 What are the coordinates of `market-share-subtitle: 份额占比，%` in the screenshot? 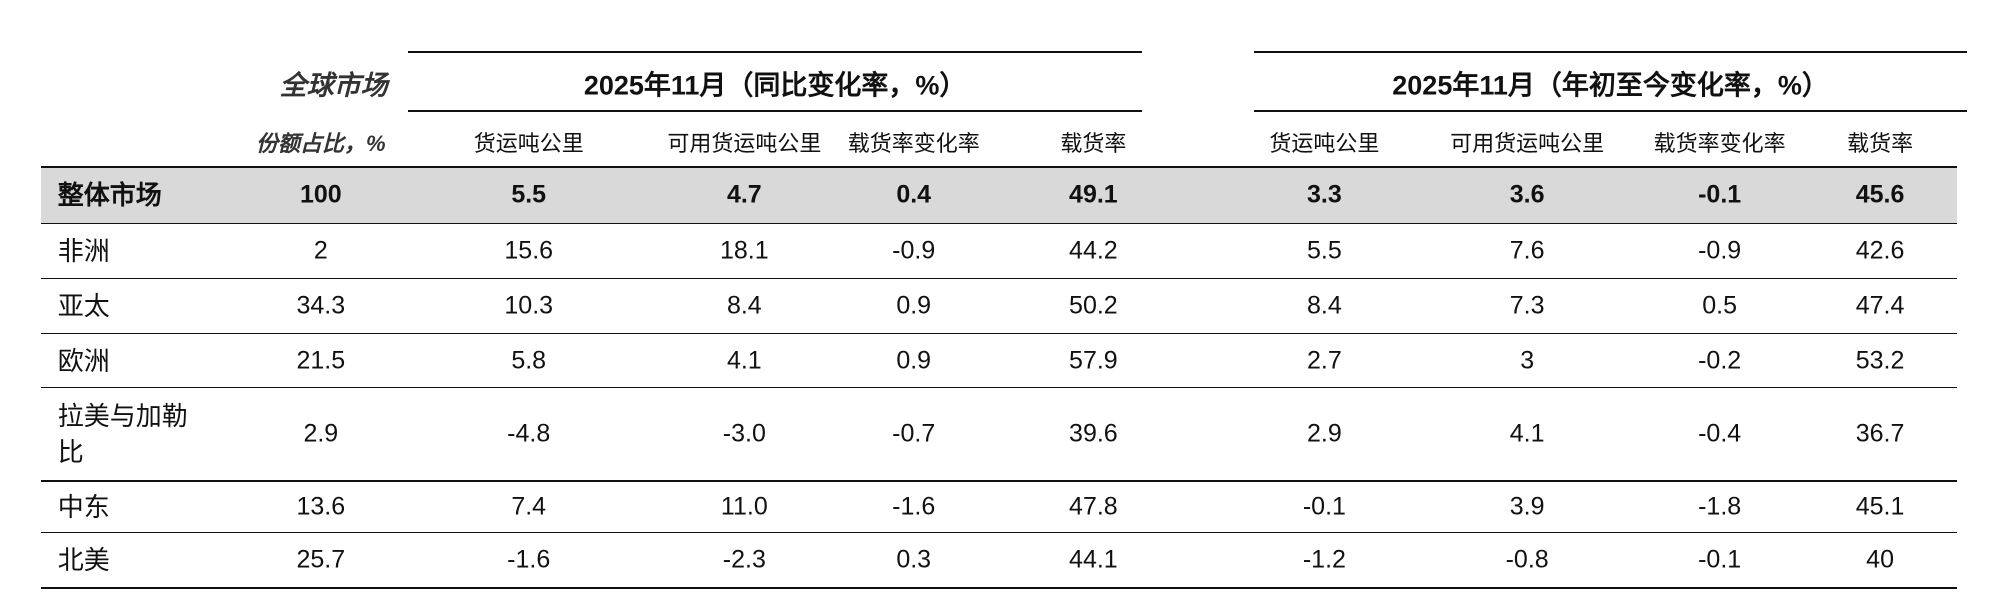 It's located at (321, 144).